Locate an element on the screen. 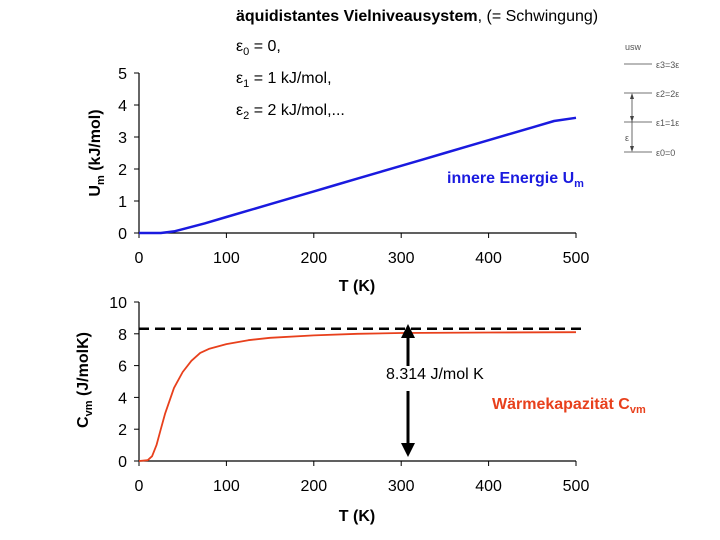 The width and height of the screenshot is (720, 540). energy-series-line is located at coordinates (358, 175).